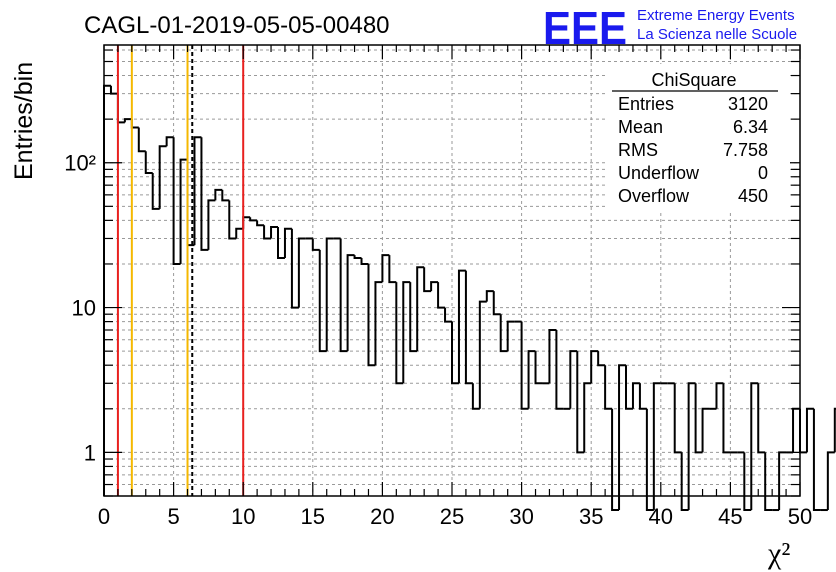 This screenshot has width=836, height=572. Describe the element at coordinates (640, 127) in the screenshot. I see `stats-label: Mean` at that location.